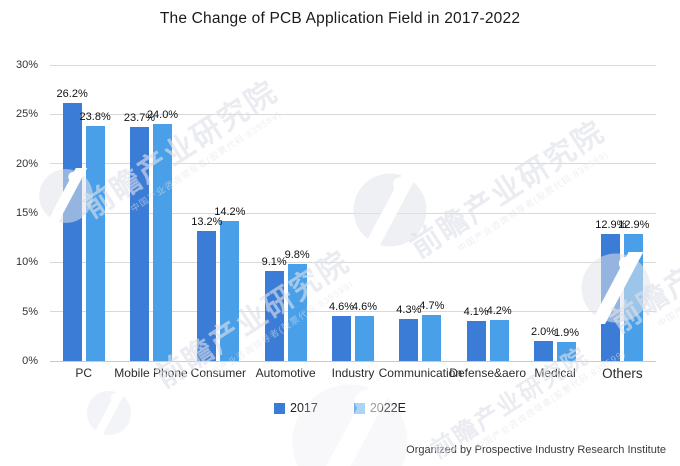 This screenshot has width=680, height=466. I want to click on bar-2022e-communication, so click(432, 337).